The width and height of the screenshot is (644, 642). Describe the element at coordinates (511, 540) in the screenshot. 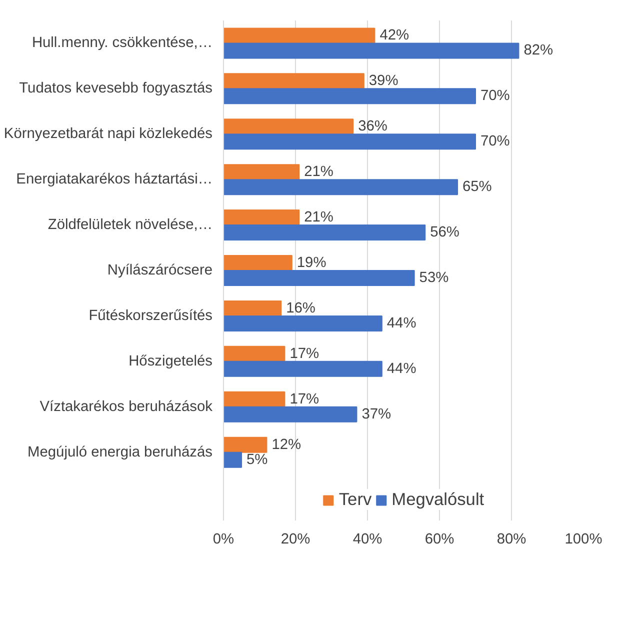

I see `x-tick-label: 80%` at that location.